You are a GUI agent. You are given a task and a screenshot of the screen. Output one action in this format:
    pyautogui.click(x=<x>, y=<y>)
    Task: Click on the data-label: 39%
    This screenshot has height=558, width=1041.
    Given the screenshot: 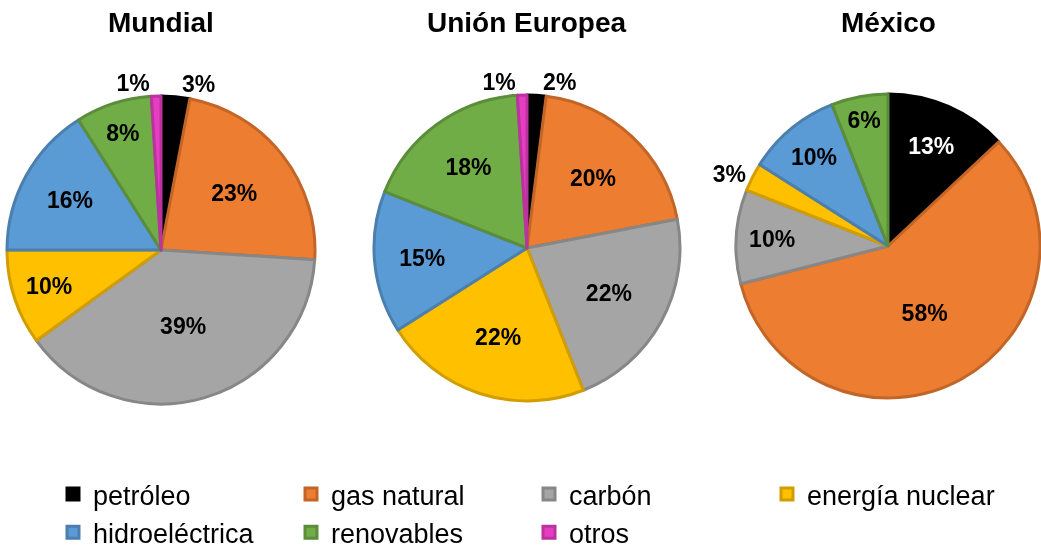 What is the action you would take?
    pyautogui.click(x=183, y=326)
    